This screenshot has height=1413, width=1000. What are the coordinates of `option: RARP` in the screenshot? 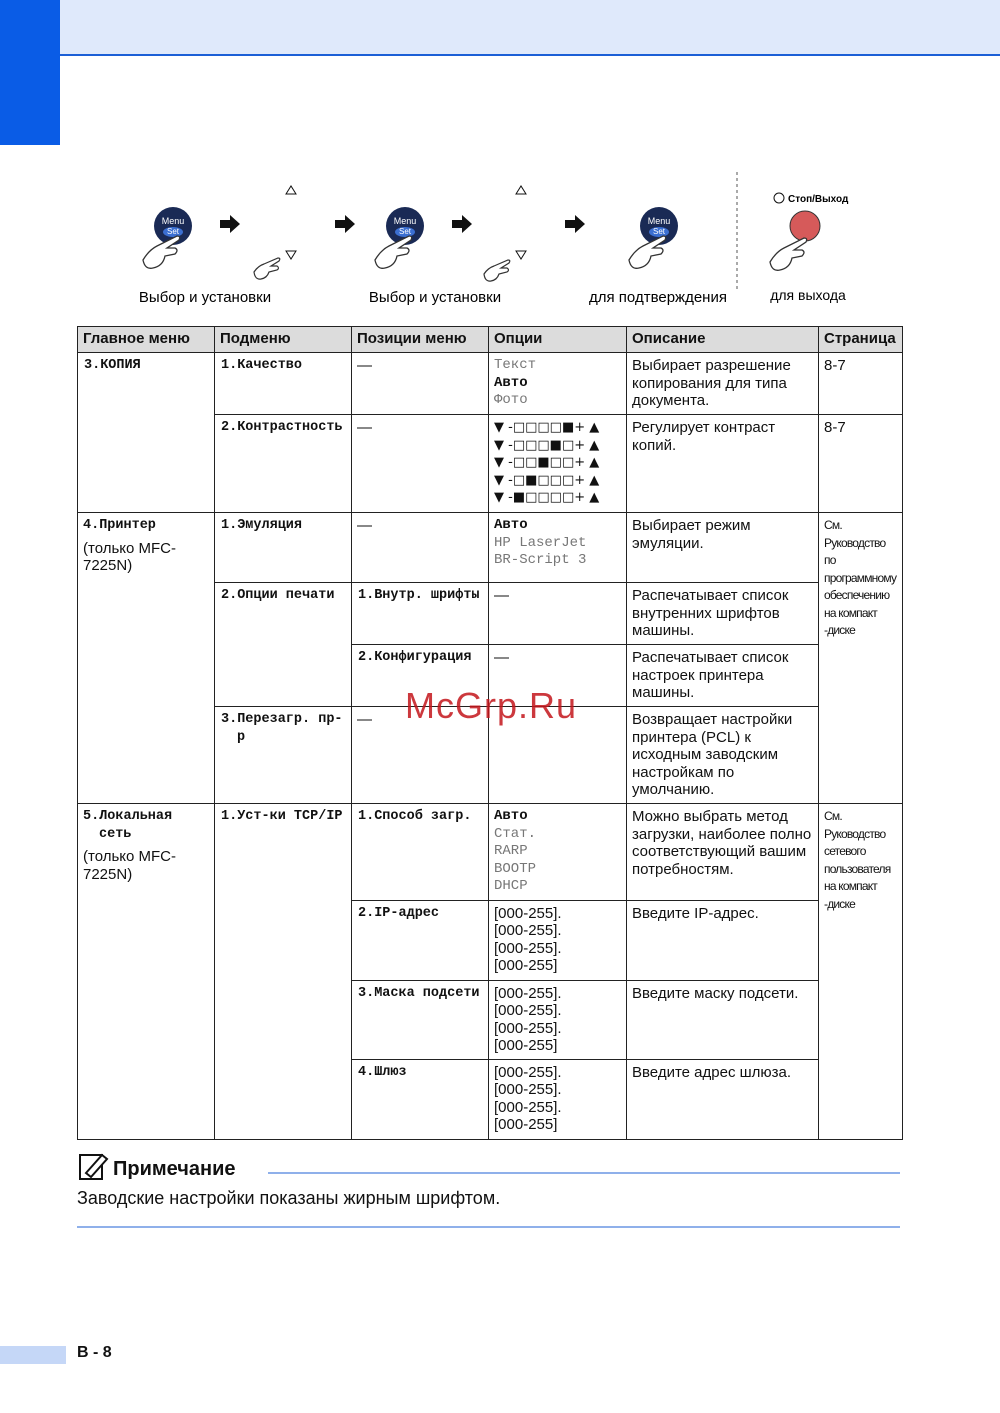 It's located at (511, 851).